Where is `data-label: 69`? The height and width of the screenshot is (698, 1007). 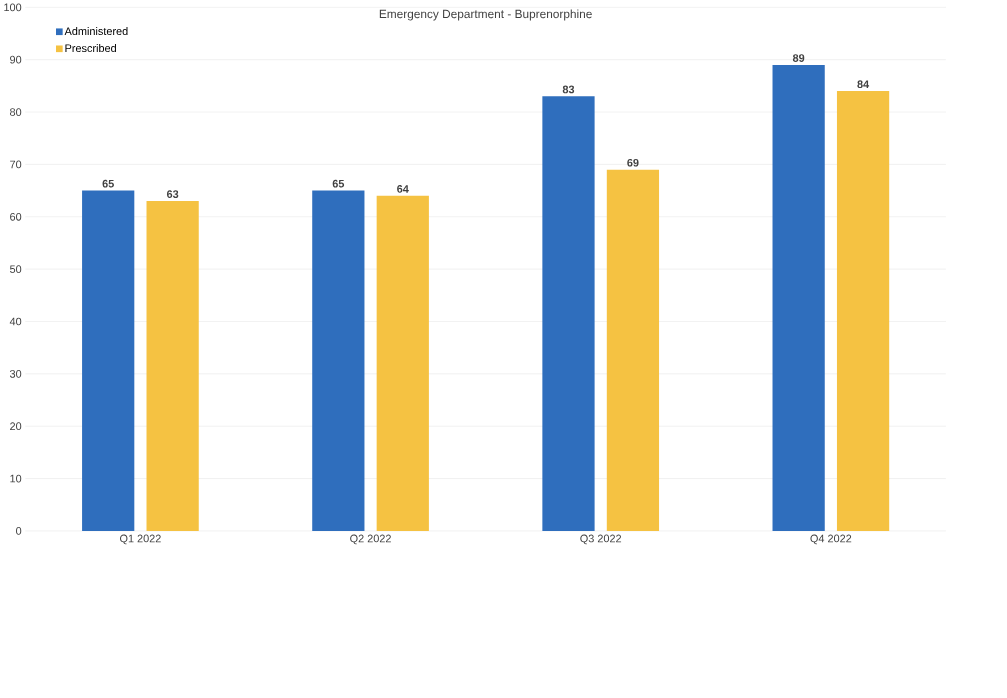
data-label: 69 is located at coordinates (633, 162).